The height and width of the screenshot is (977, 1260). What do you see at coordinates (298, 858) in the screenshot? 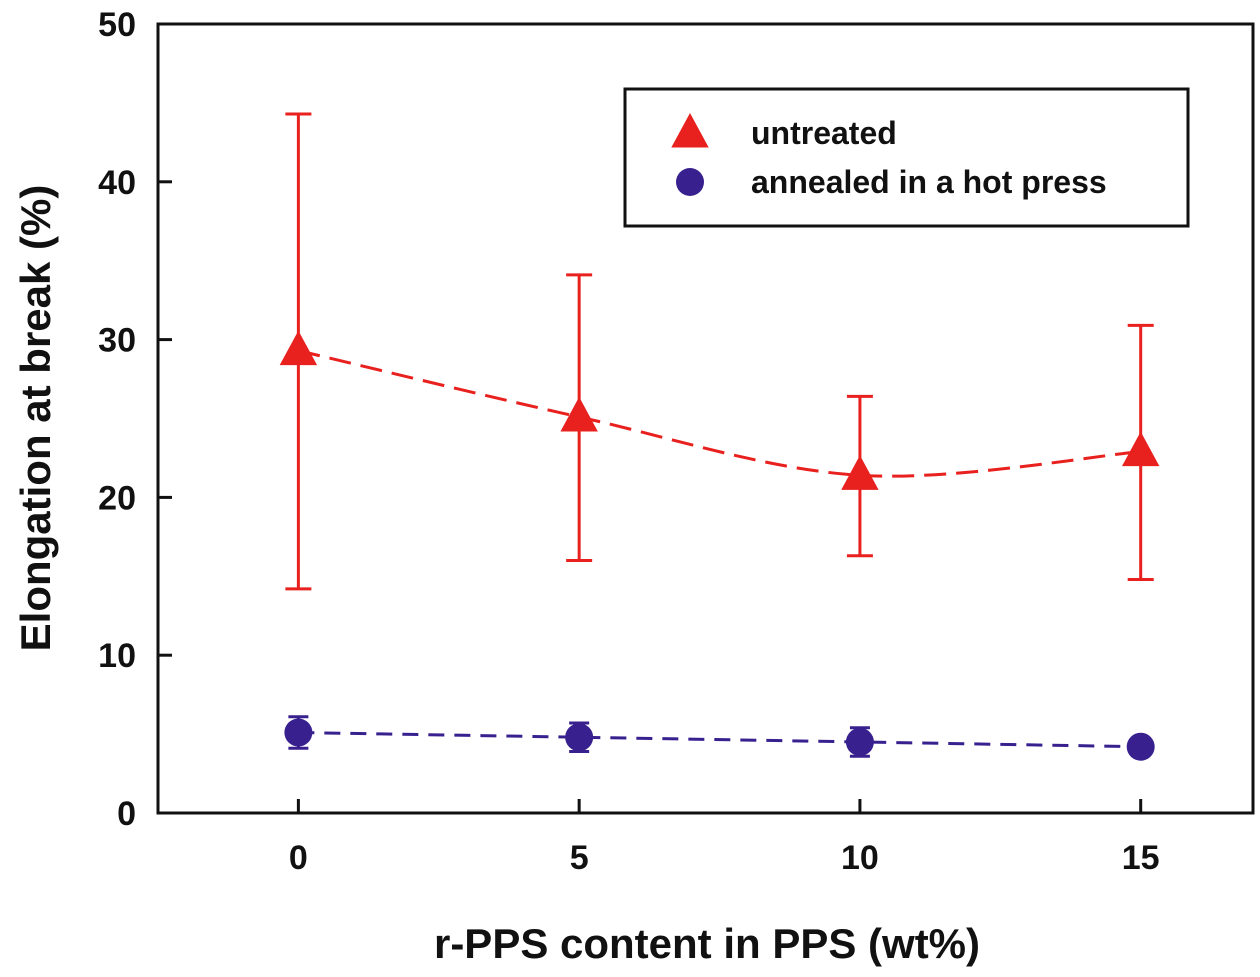
I see `x-tick-label: 0` at bounding box center [298, 858].